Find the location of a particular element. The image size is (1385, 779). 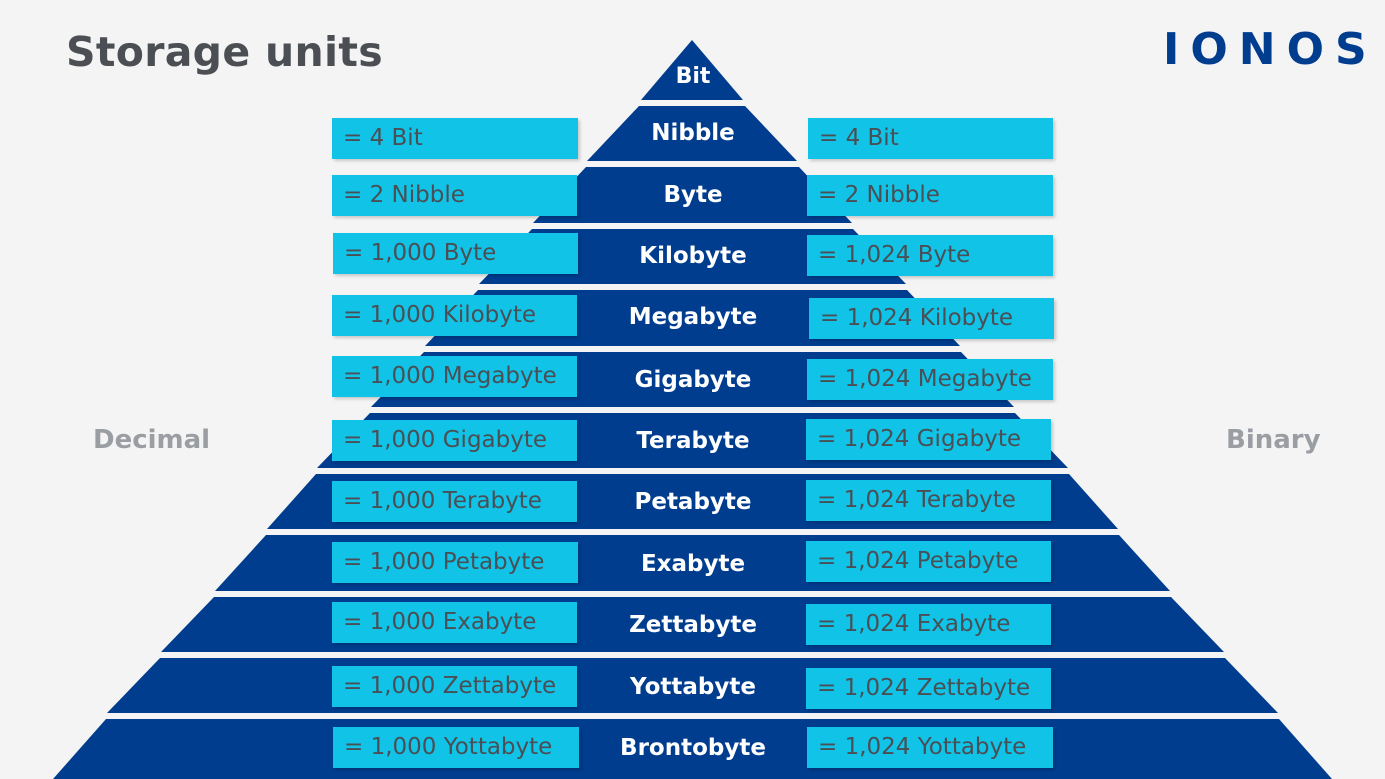

tier-shape-byte is located at coordinates (692, 195).